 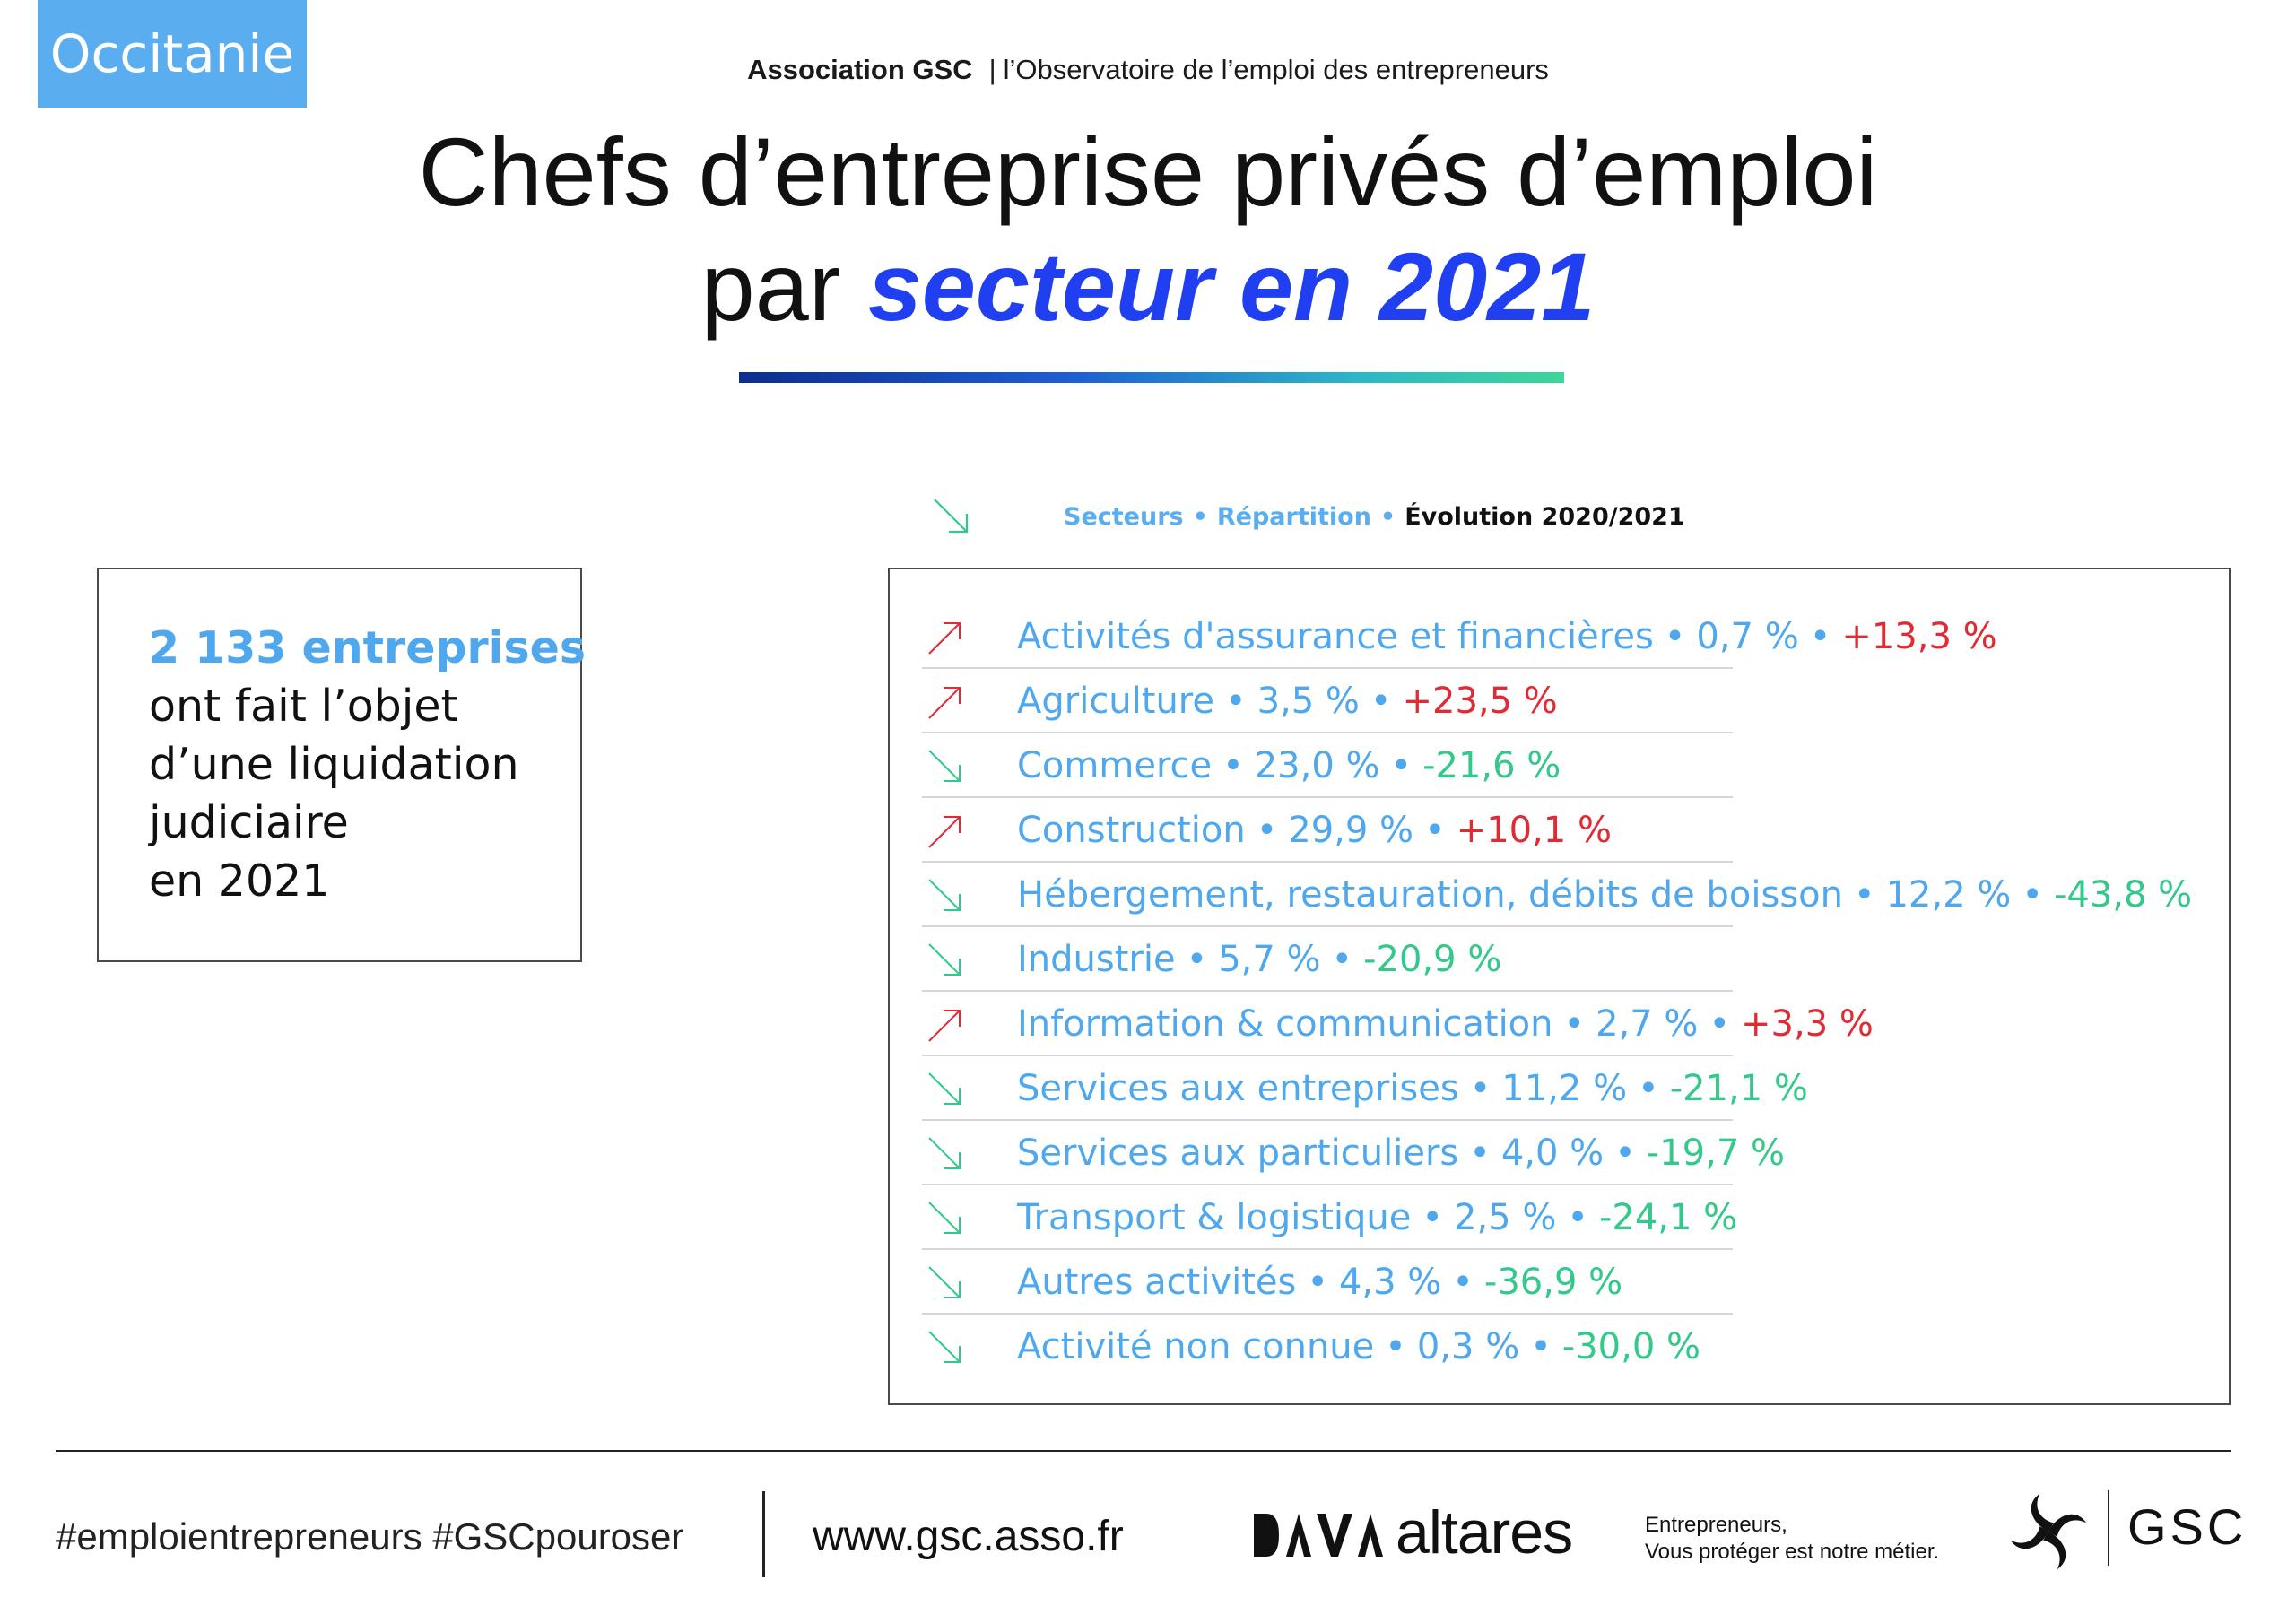 I want to click on sector-share: 4,0 %, so click(x=1552, y=1153).